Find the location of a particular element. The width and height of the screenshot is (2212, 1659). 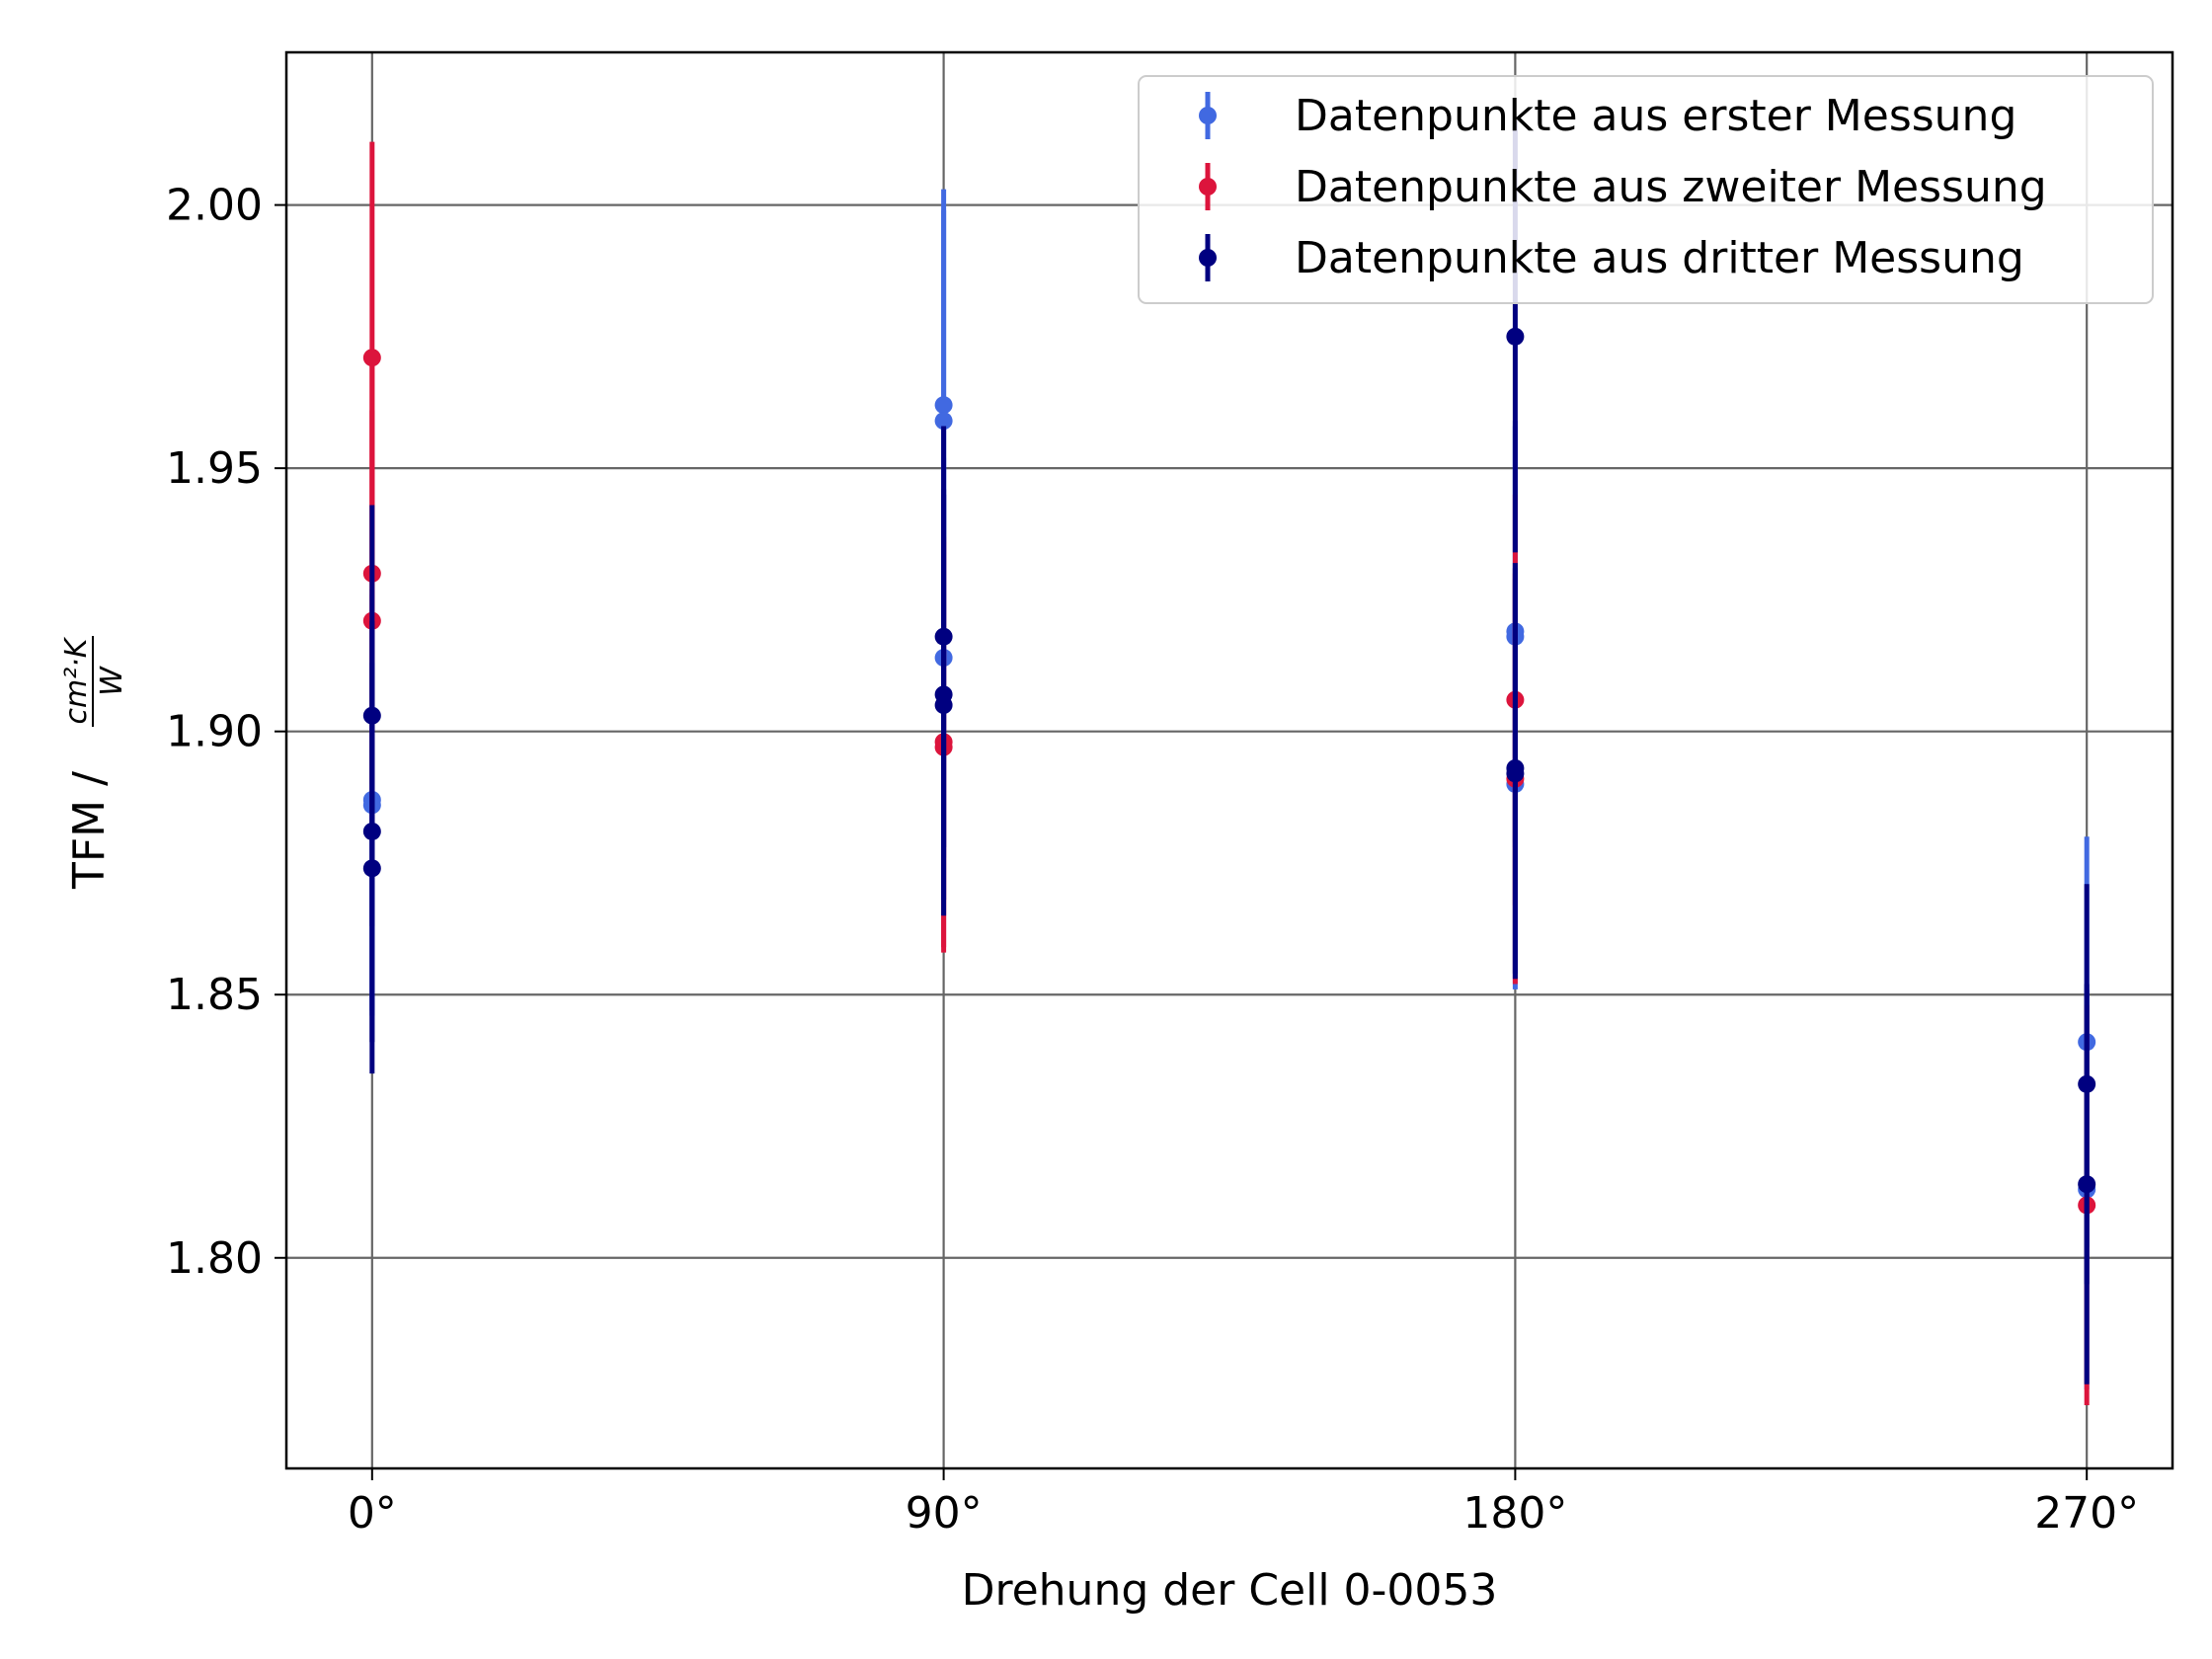

y-tick-label: 1.90 is located at coordinates (215, 732).